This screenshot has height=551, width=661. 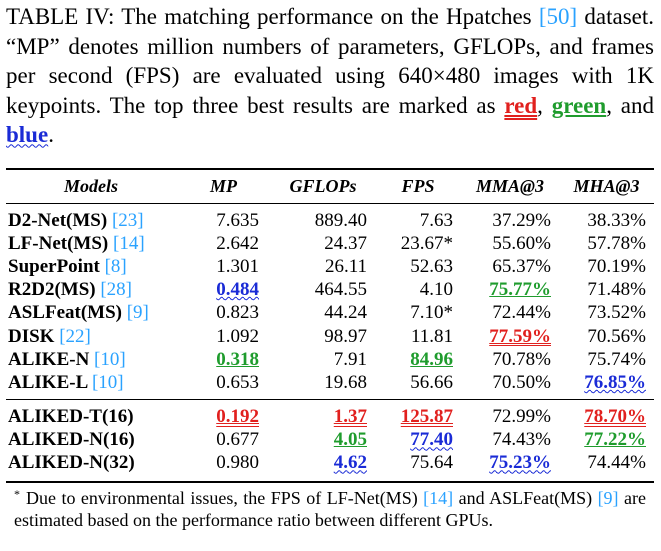 What do you see at coordinates (345, 382) in the screenshot?
I see `gflops-value: 19.68` at bounding box center [345, 382].